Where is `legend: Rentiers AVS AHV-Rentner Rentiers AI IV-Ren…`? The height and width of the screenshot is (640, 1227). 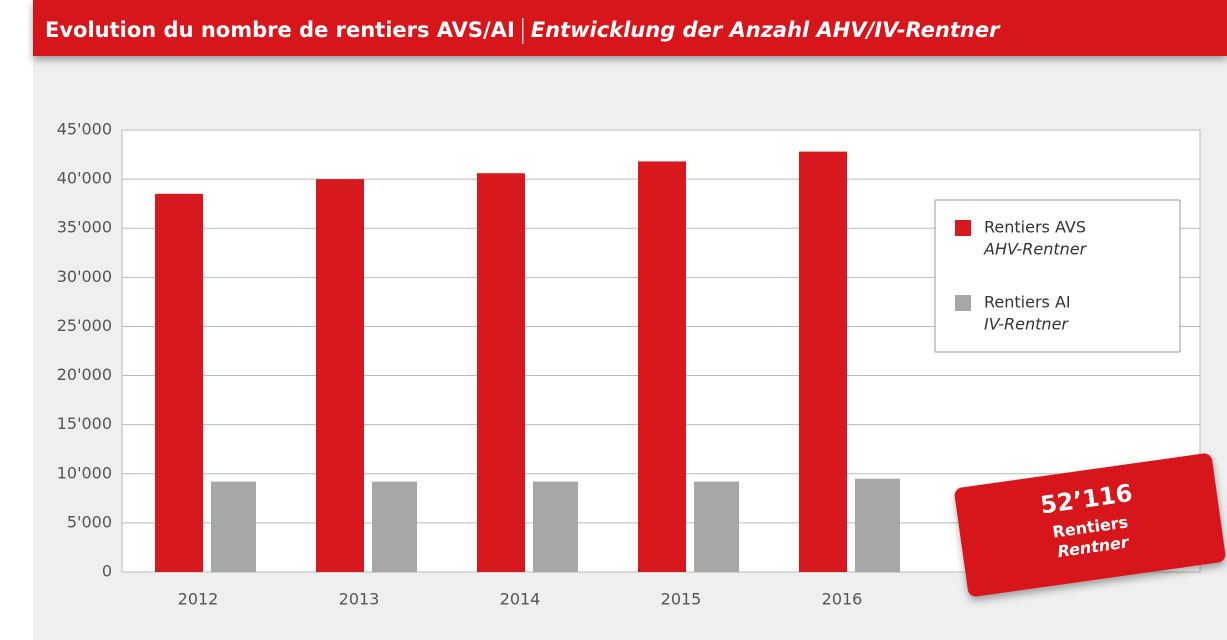
legend: Rentiers AVS AHV-Rentner Rentiers AI IV-Ren… is located at coordinates (1057, 276).